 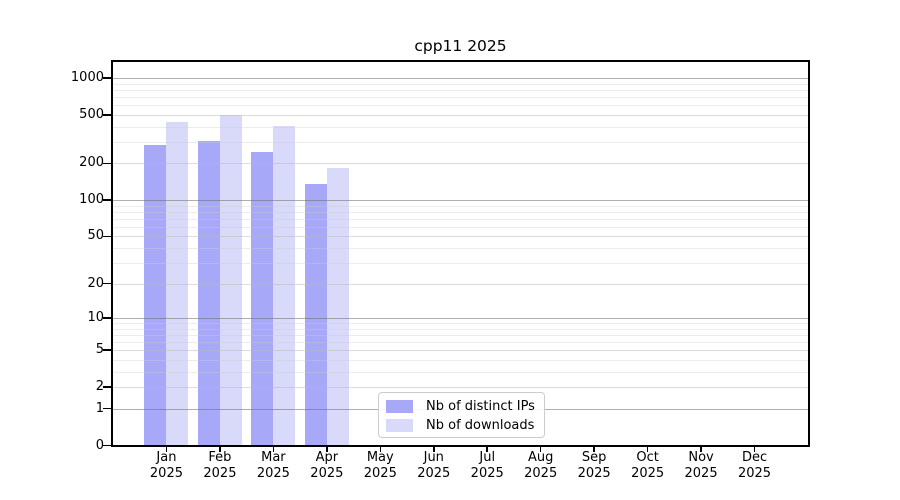 I want to click on x-tick-month: Dec, so click(x=754, y=457).